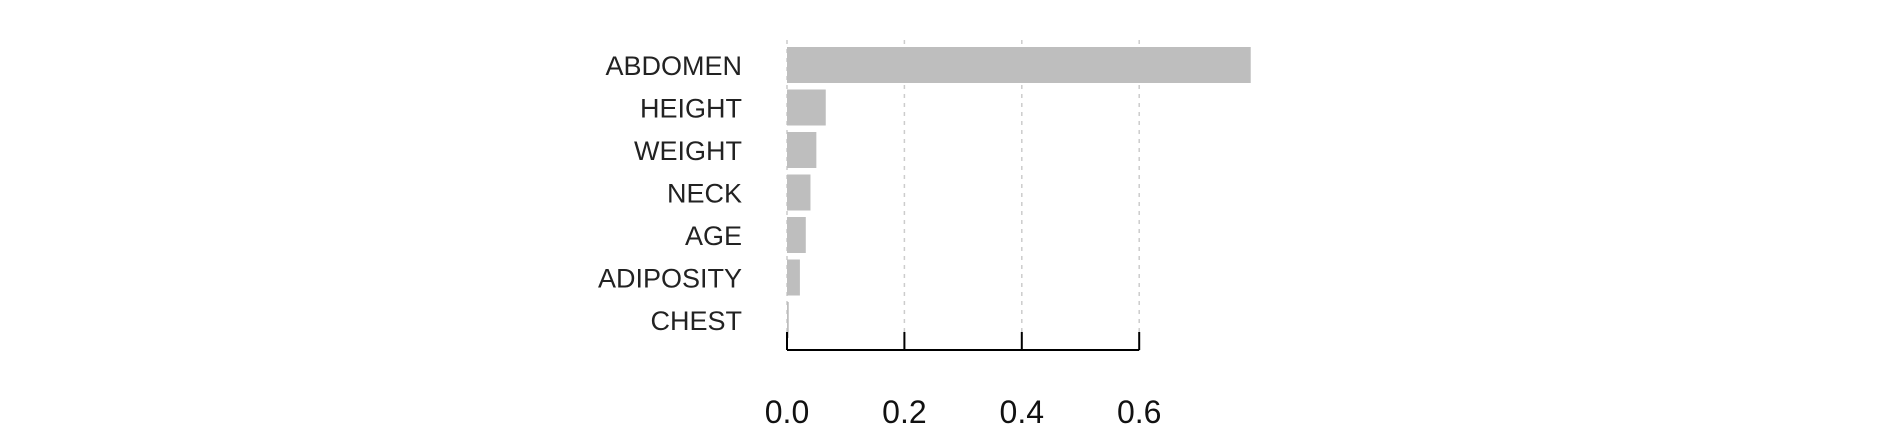  Describe the element at coordinates (713, 236) in the screenshot. I see `category-label-age: AGE` at that location.